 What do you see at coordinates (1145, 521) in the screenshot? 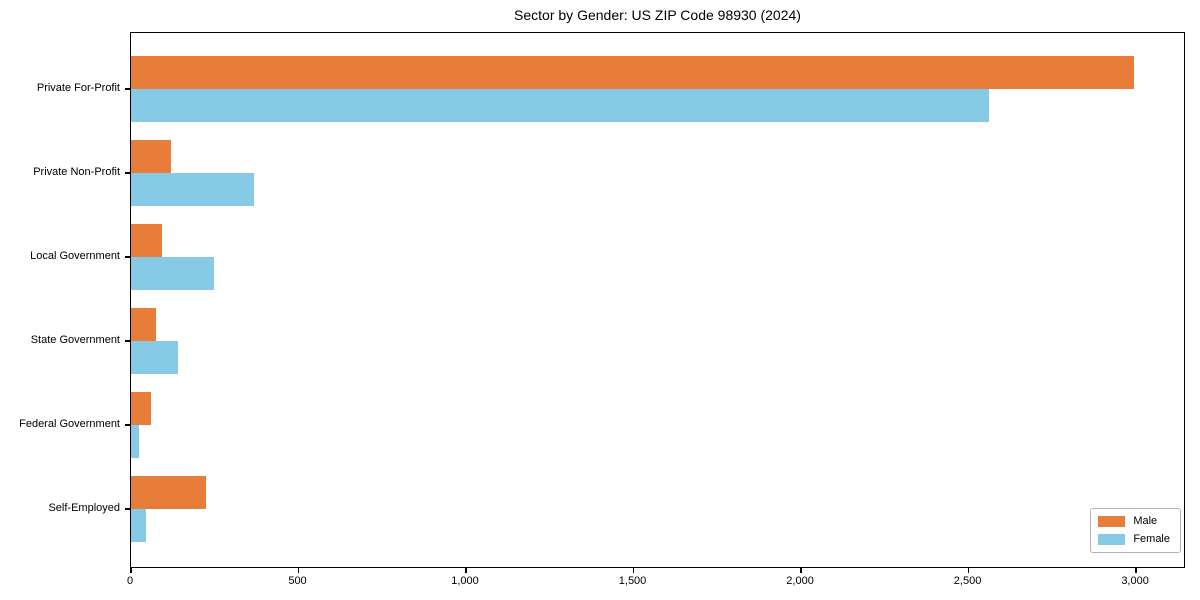
I see `legend-label: Male` at bounding box center [1145, 521].